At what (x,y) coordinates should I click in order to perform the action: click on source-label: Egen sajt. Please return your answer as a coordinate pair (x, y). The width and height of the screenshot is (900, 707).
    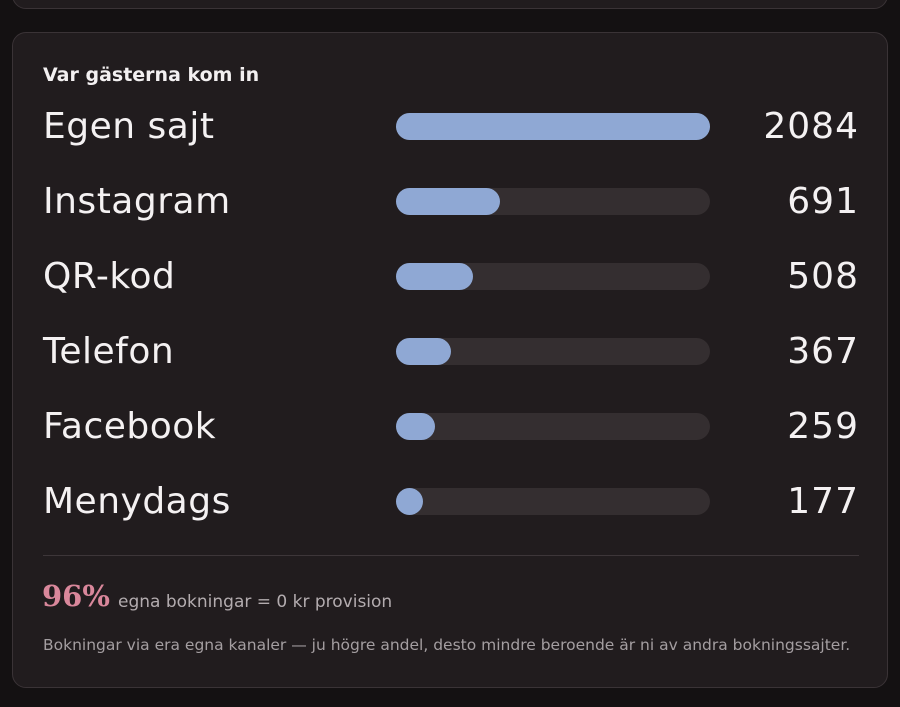
    Looking at the image, I should click on (129, 126).